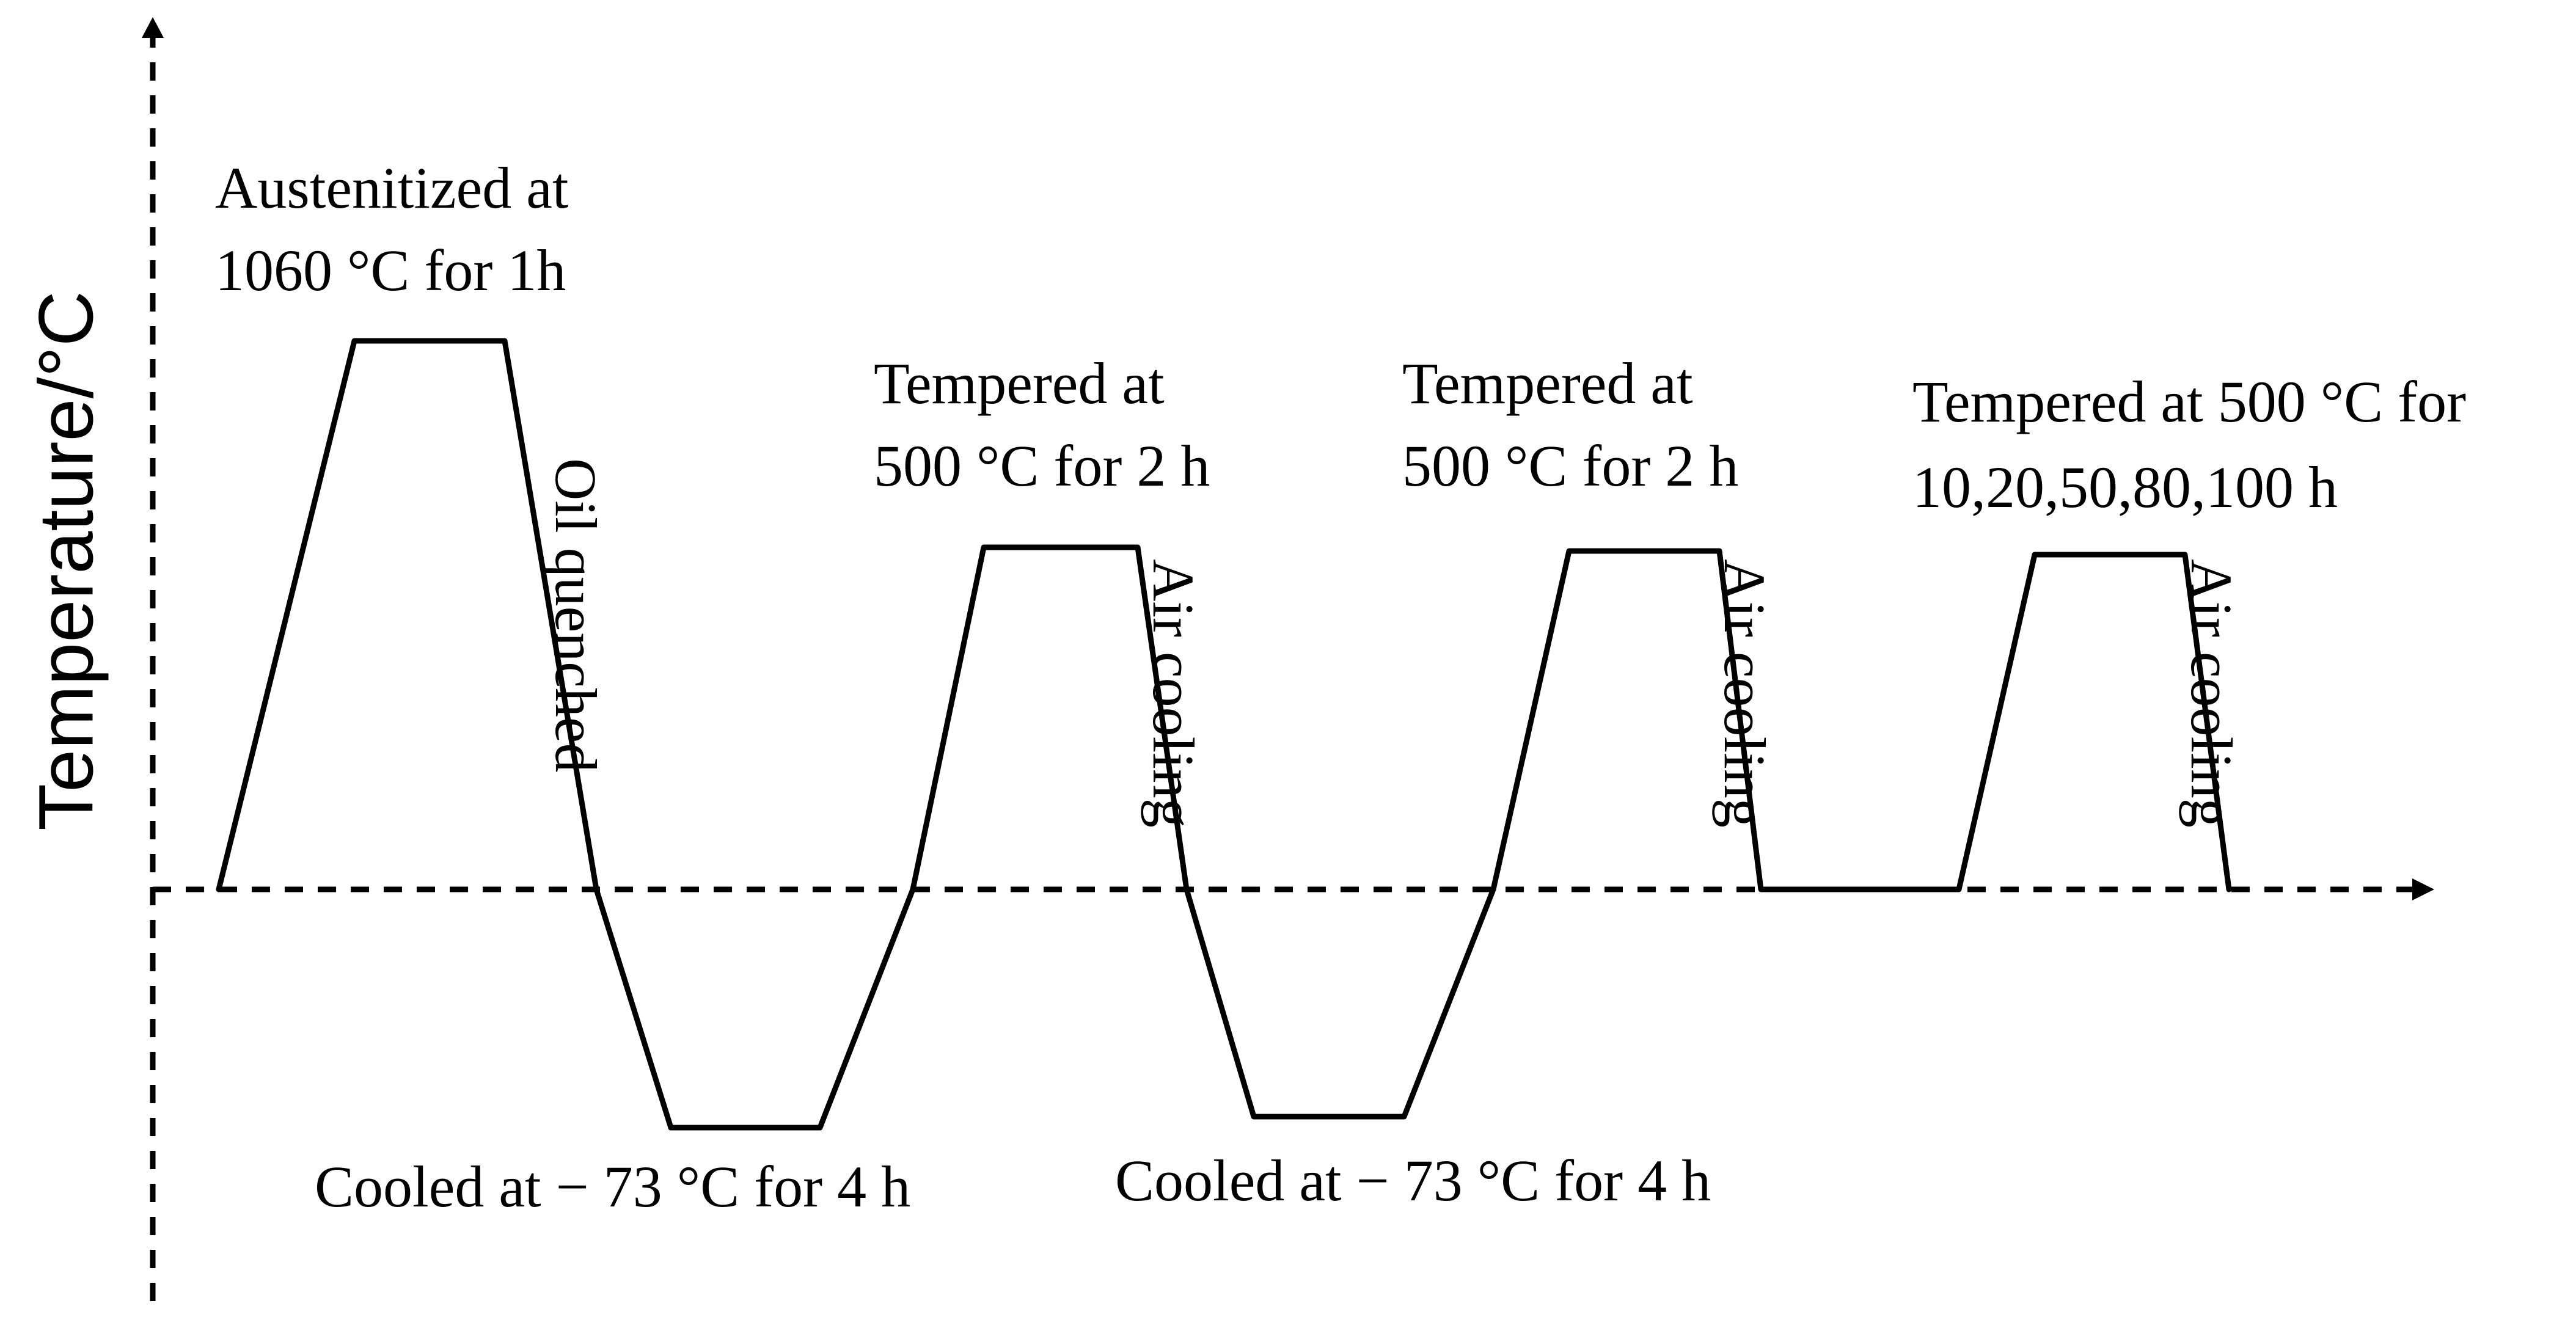 This screenshot has height=1317, width=2576. I want to click on air-cooling-label-2: Air cooling, so click(1744, 693).